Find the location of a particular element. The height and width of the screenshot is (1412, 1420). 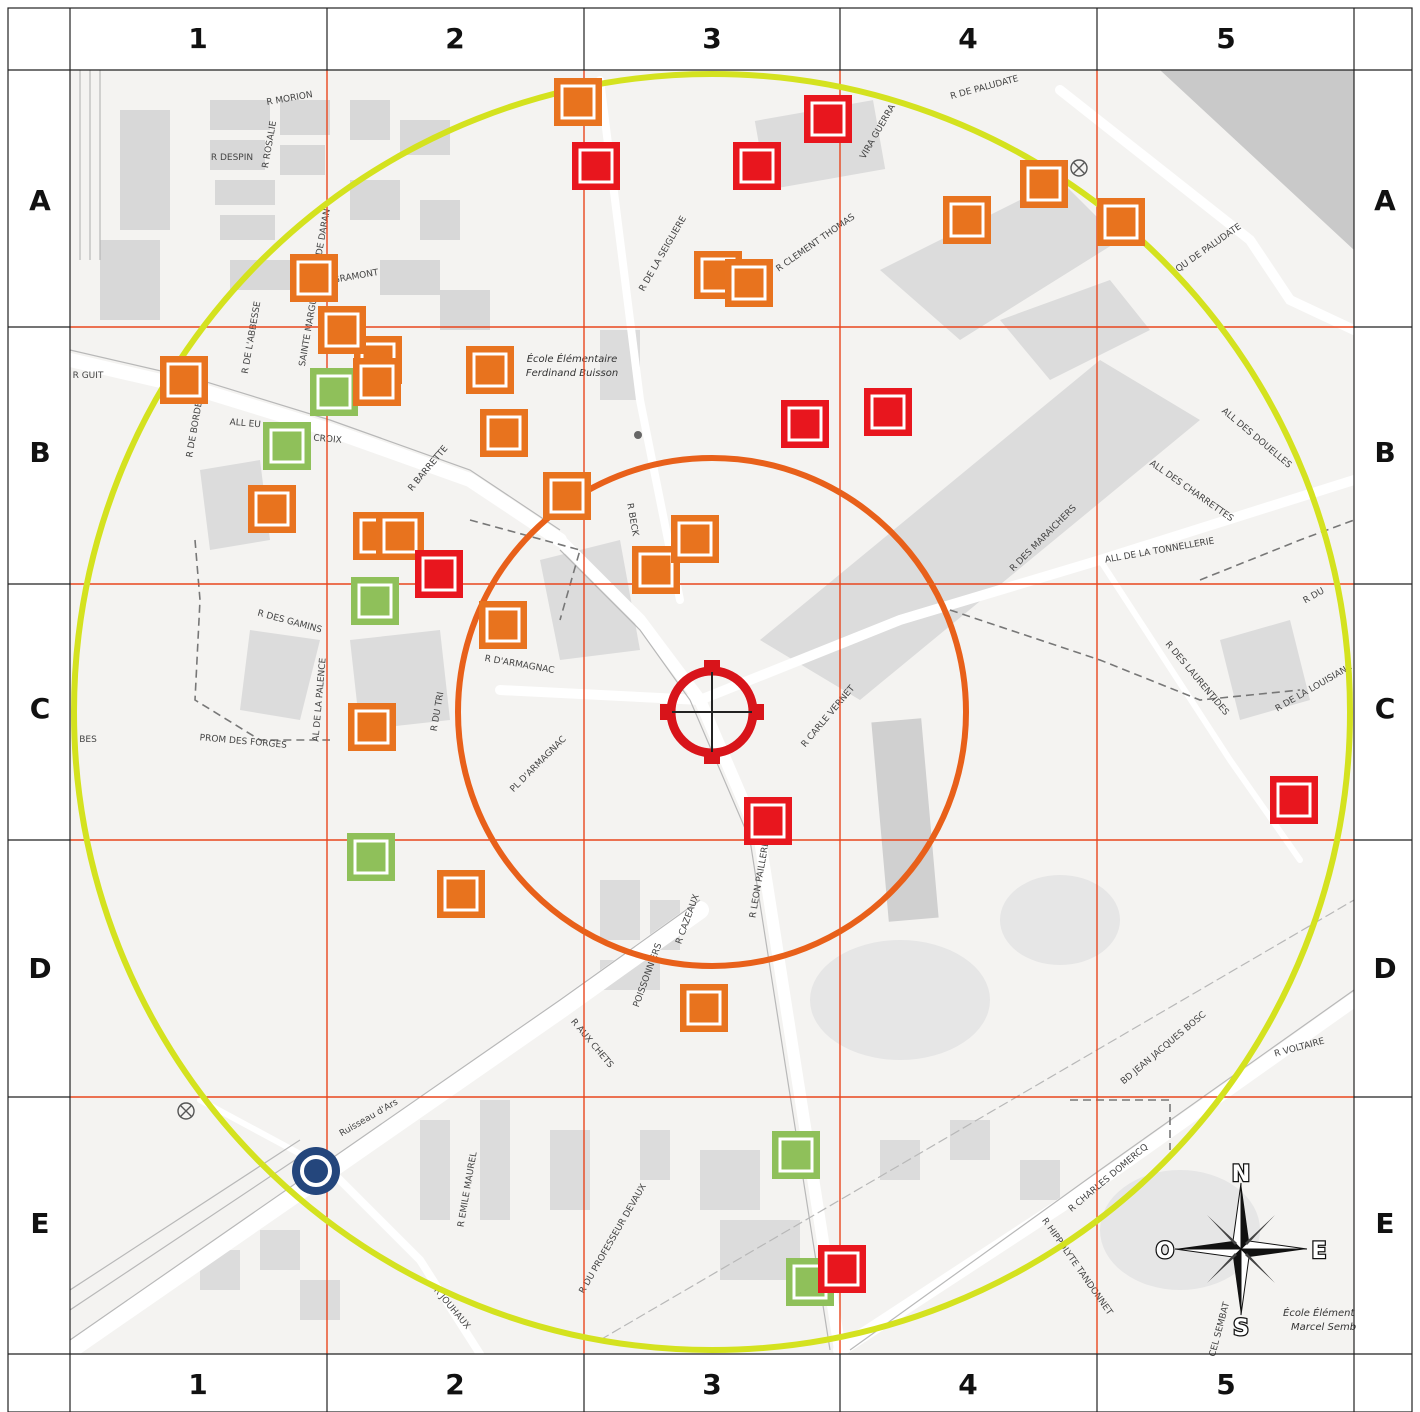

compass-south: S is located at coordinates (1241, 1328).